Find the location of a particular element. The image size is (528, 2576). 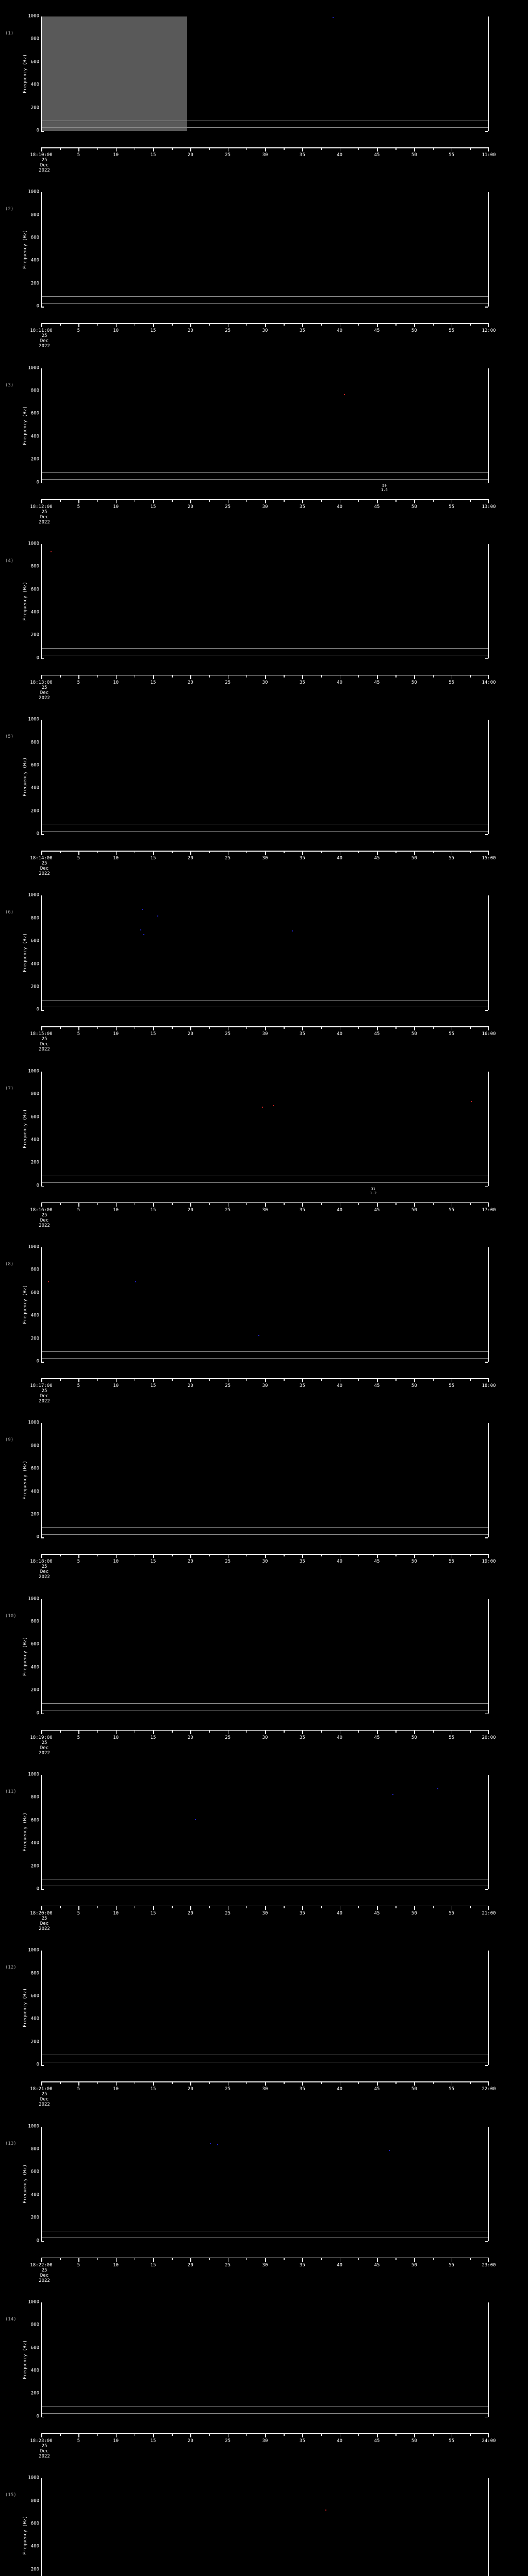

x-axis-date-stack: 25 Dec 2022 is located at coordinates (45, 2275).